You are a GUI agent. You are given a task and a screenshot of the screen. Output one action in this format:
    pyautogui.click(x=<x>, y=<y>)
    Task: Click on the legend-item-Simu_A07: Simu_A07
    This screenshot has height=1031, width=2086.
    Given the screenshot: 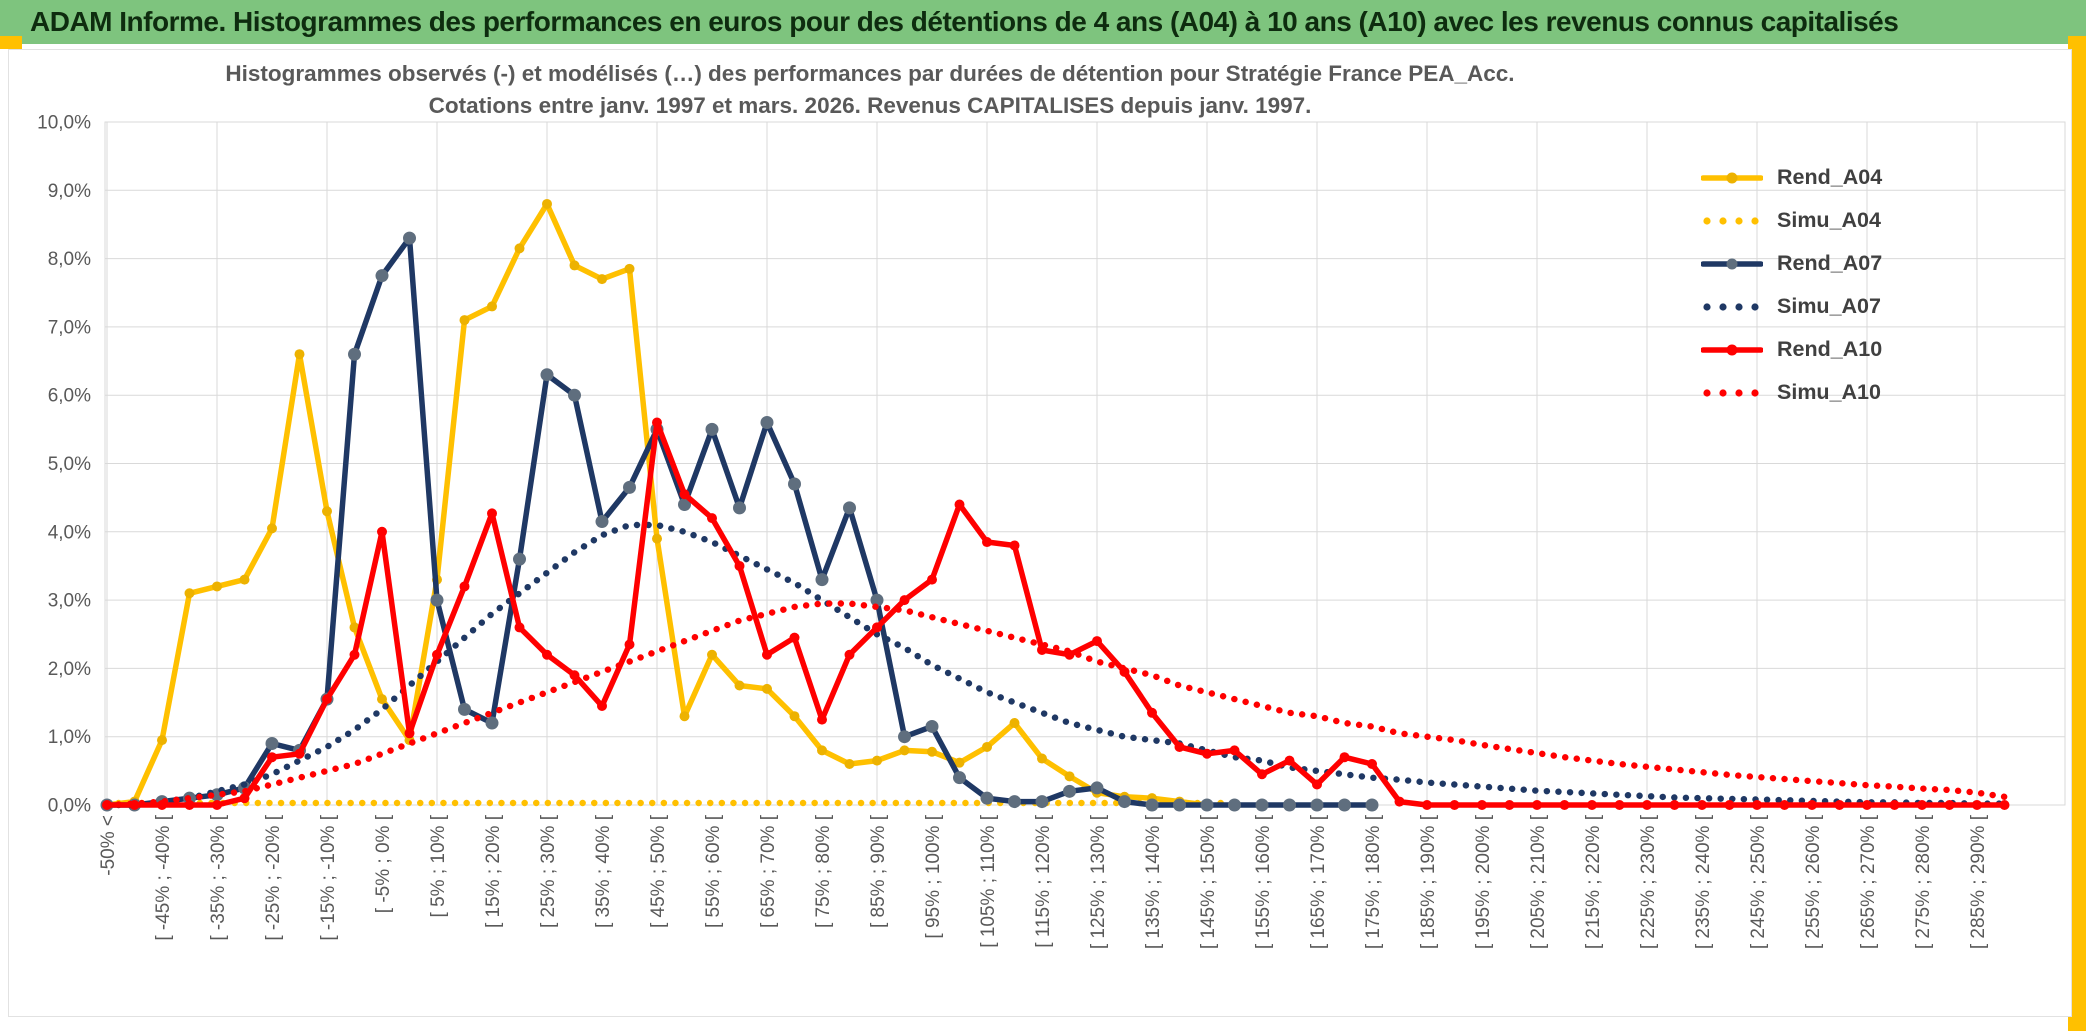 What is the action you would take?
    pyautogui.click(x=1791, y=306)
    